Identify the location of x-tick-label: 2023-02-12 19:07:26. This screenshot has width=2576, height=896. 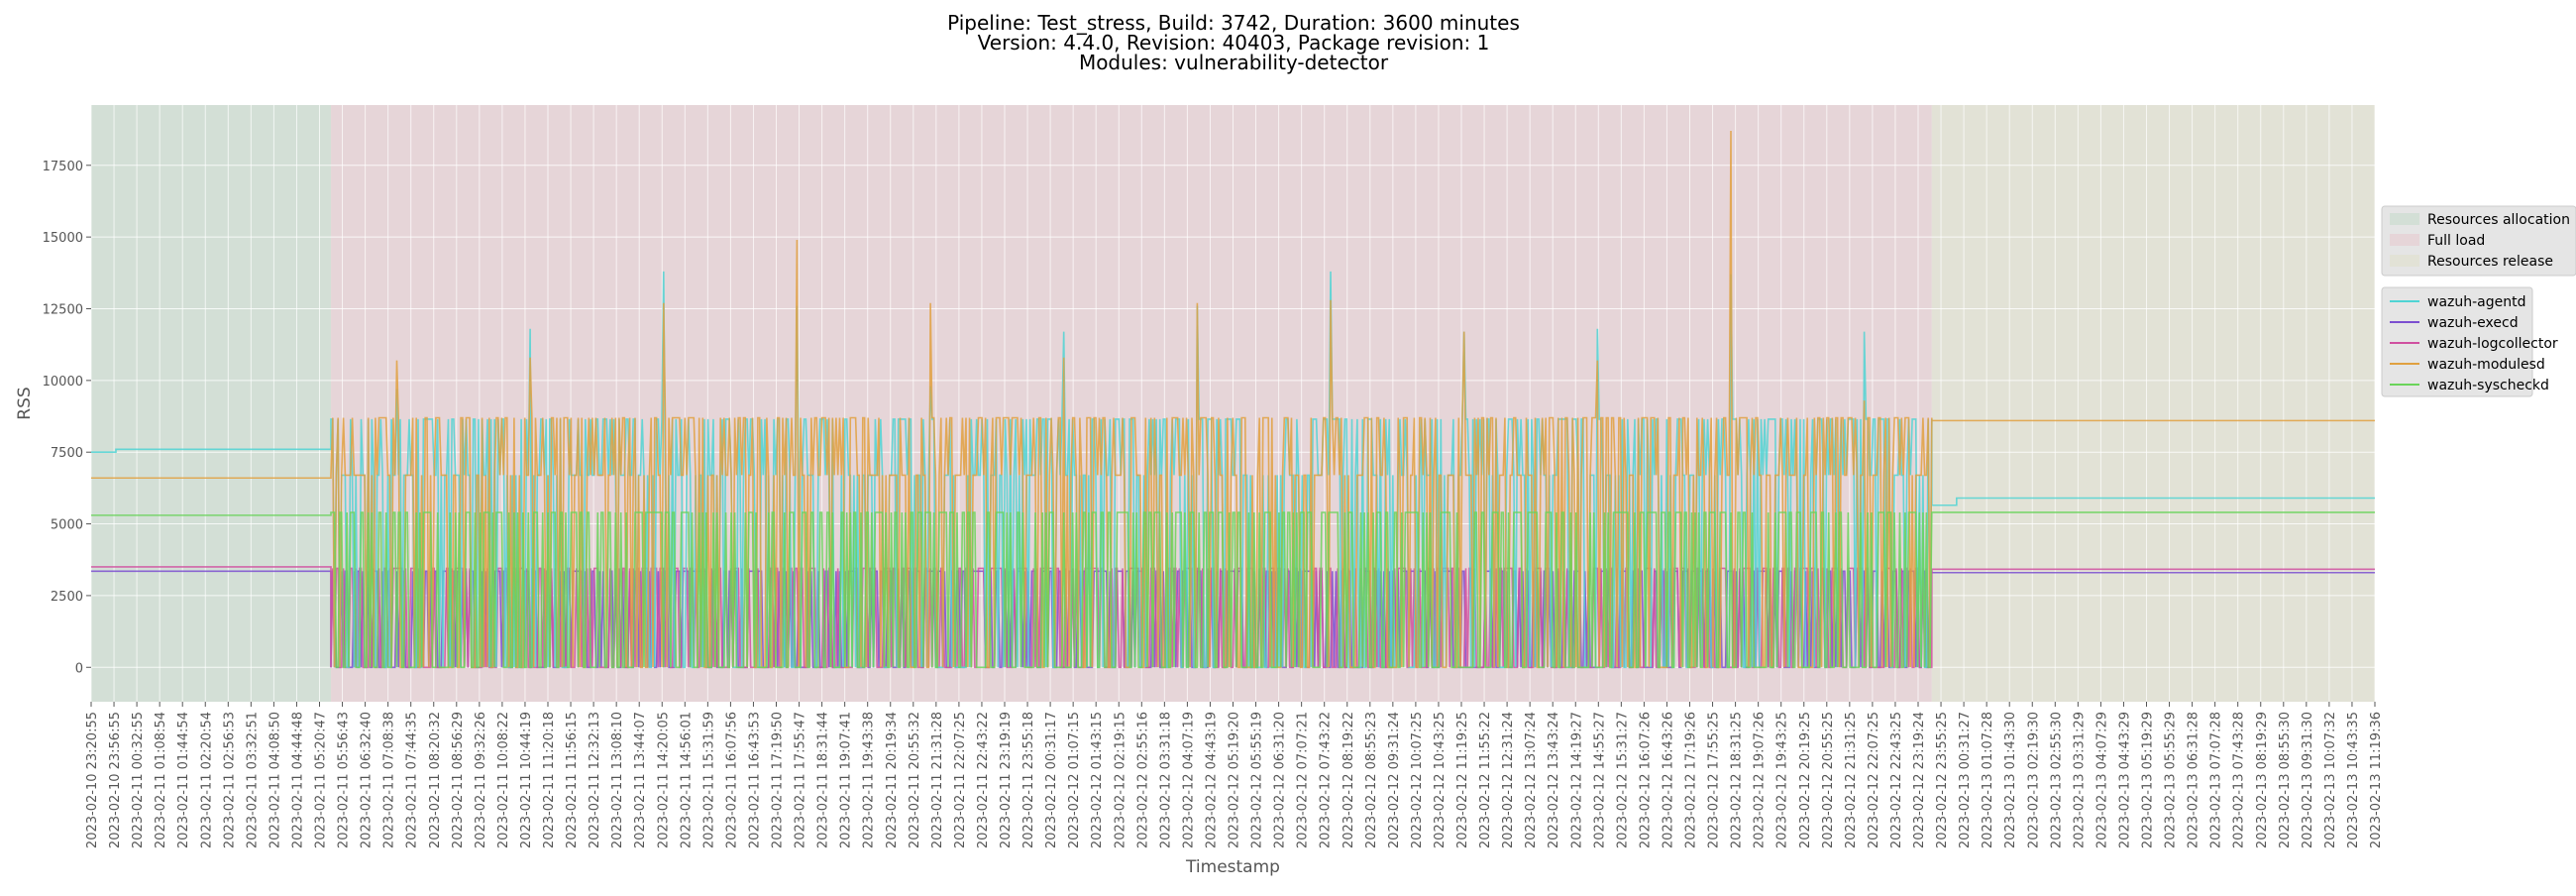
(1760, 780).